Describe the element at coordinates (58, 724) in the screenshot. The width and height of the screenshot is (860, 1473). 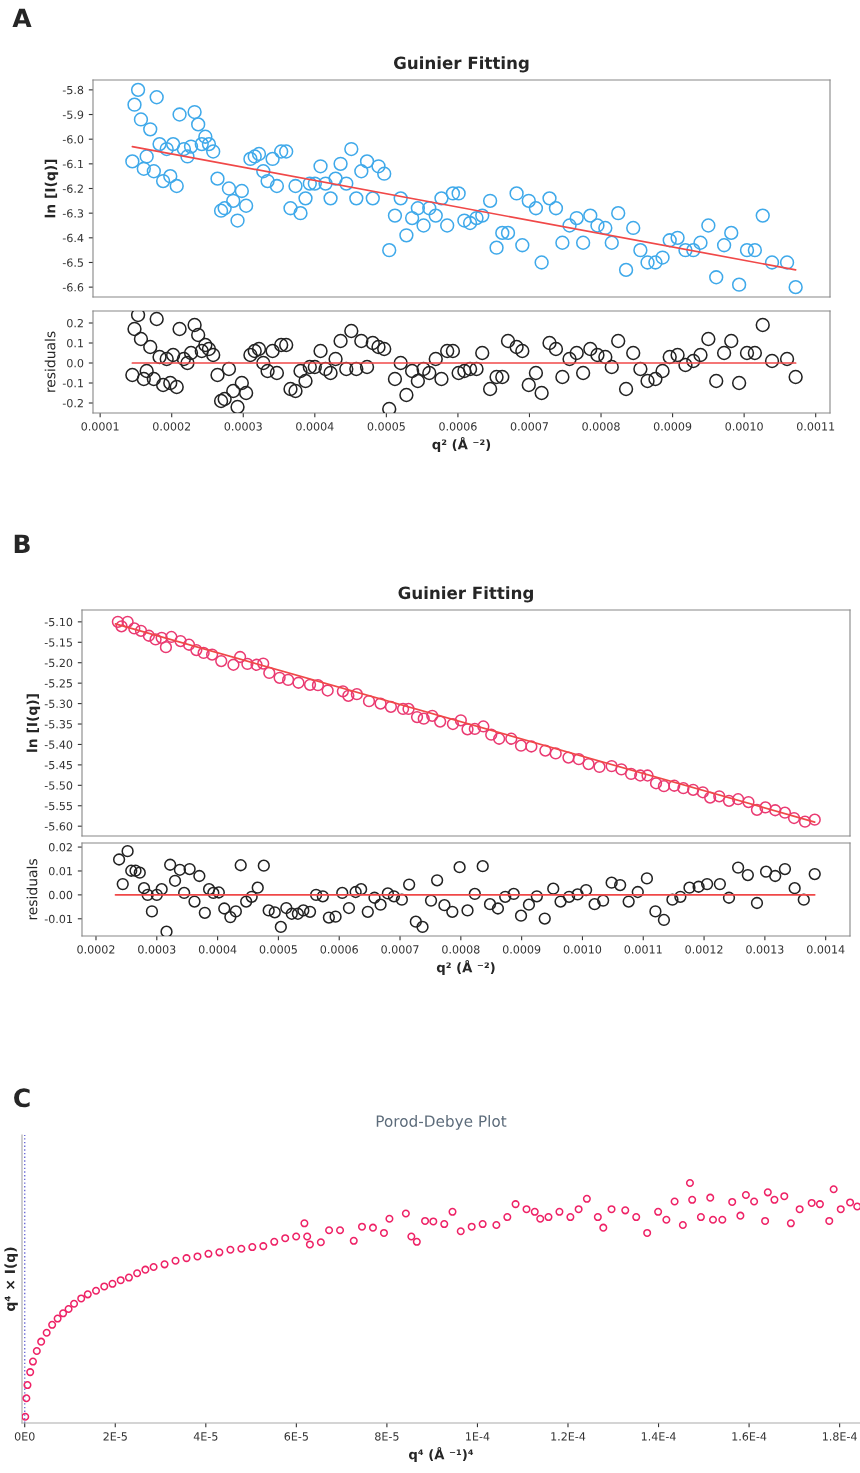
I see `y-tick-label: -5.35` at that location.